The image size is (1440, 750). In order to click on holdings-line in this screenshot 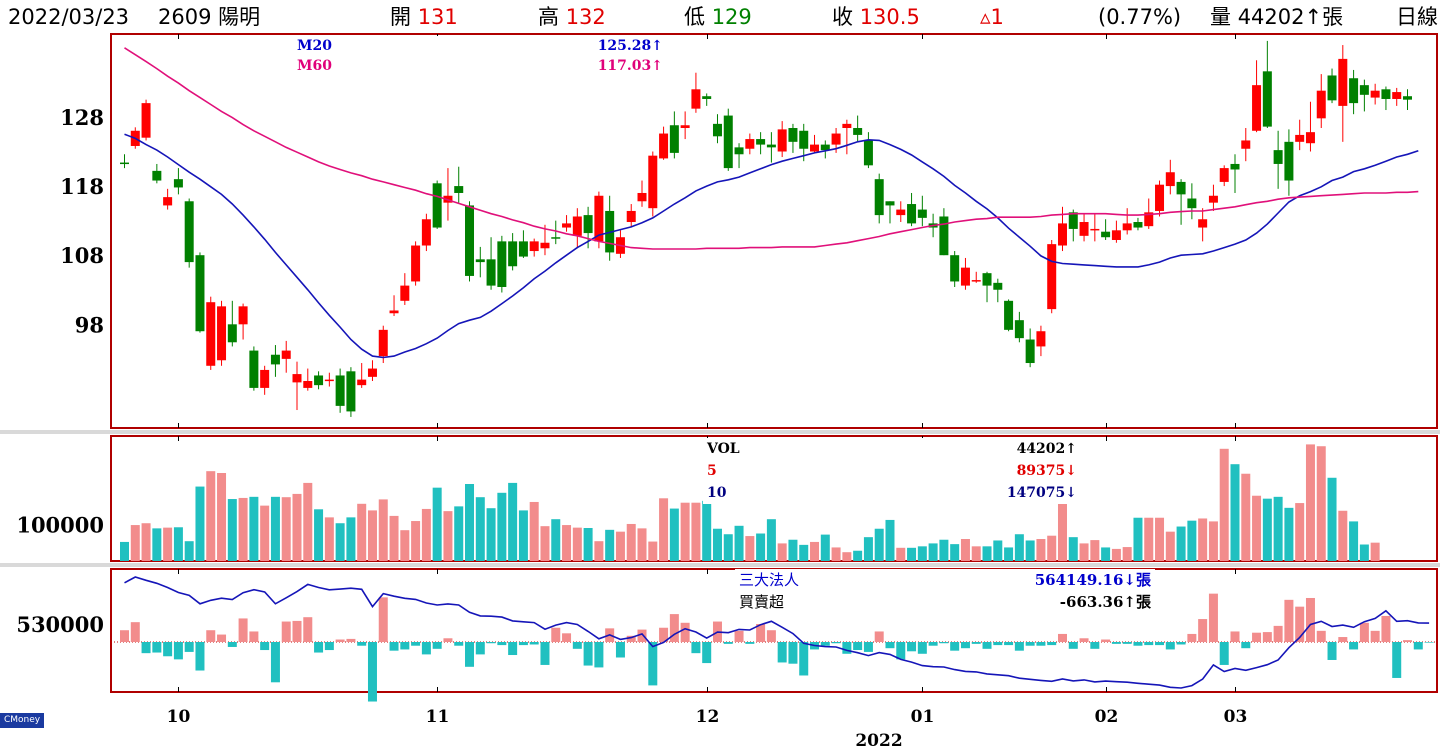, I will do `click(777, 632)`.